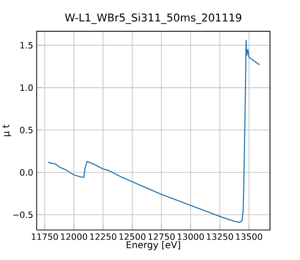 This screenshot has width=300, height=260. Describe the element at coordinates (161, 236) in the screenshot. I see `x-tick-label: 12750` at that location.